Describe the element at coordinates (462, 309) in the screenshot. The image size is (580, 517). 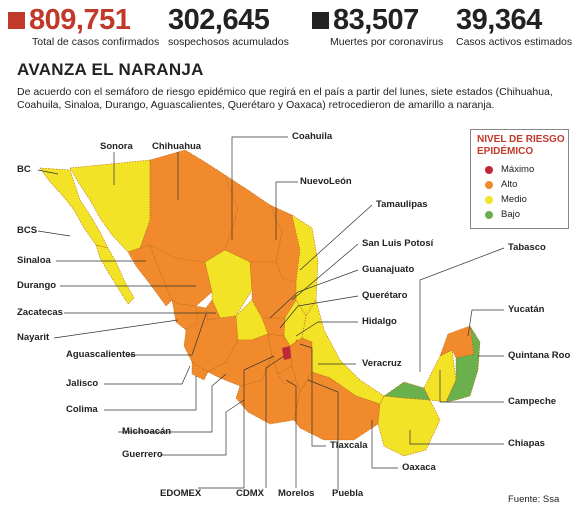
I see `leader-tabasco` at that location.